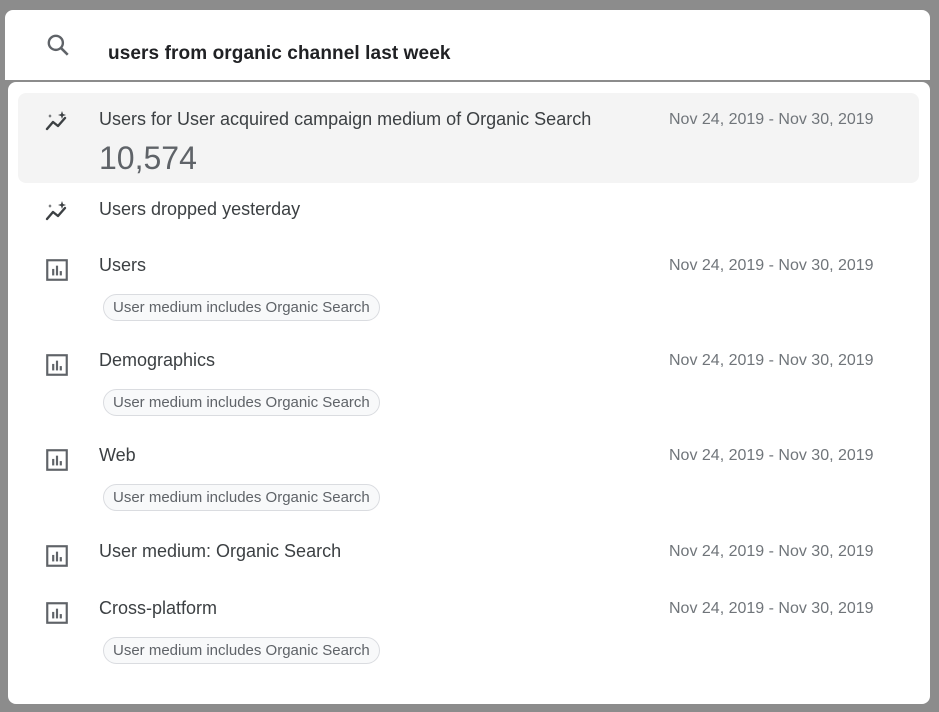 Image resolution: width=939 pixels, height=712 pixels. Describe the element at coordinates (58, 45) in the screenshot. I see `search-icon` at that location.